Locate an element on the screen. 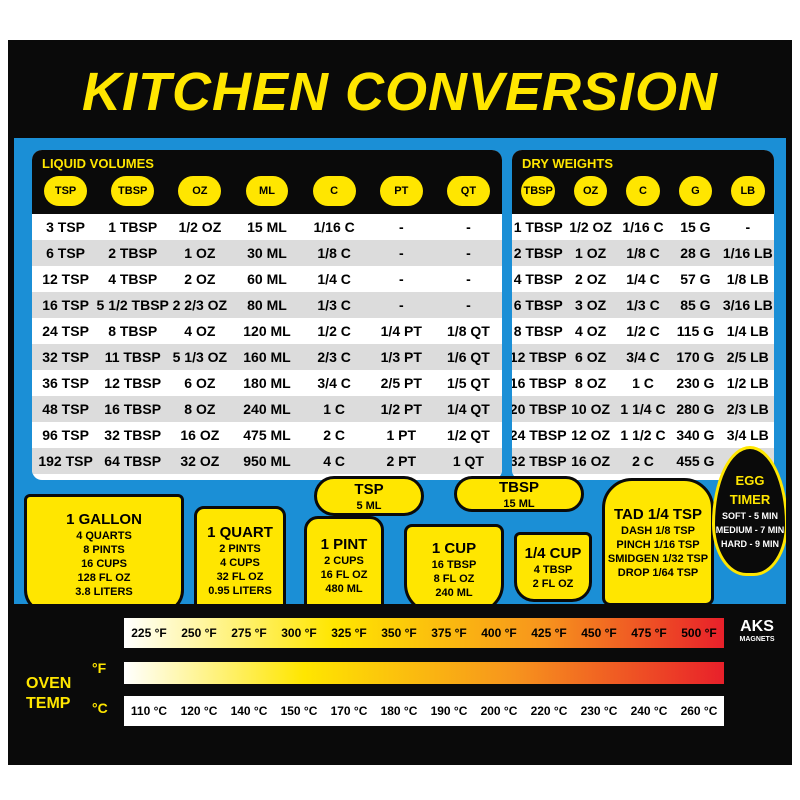  table-cell: 1/8 QT is located at coordinates (468, 331).